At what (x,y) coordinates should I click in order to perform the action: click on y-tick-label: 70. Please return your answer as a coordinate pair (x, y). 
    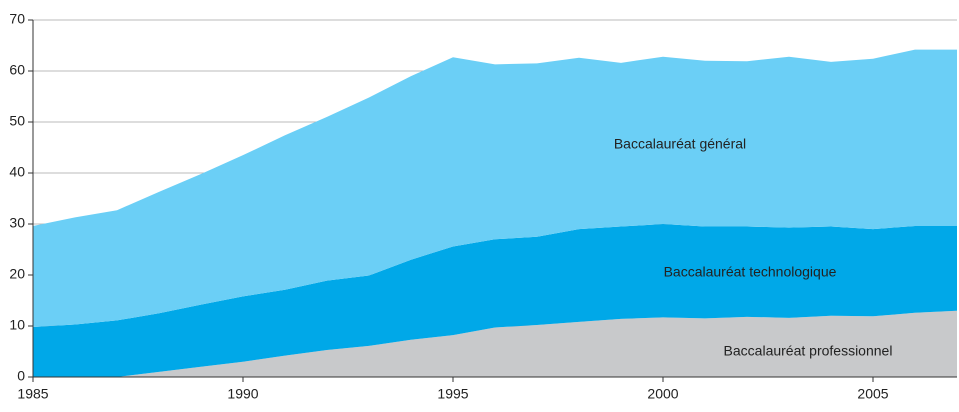
    Looking at the image, I should click on (17, 19).